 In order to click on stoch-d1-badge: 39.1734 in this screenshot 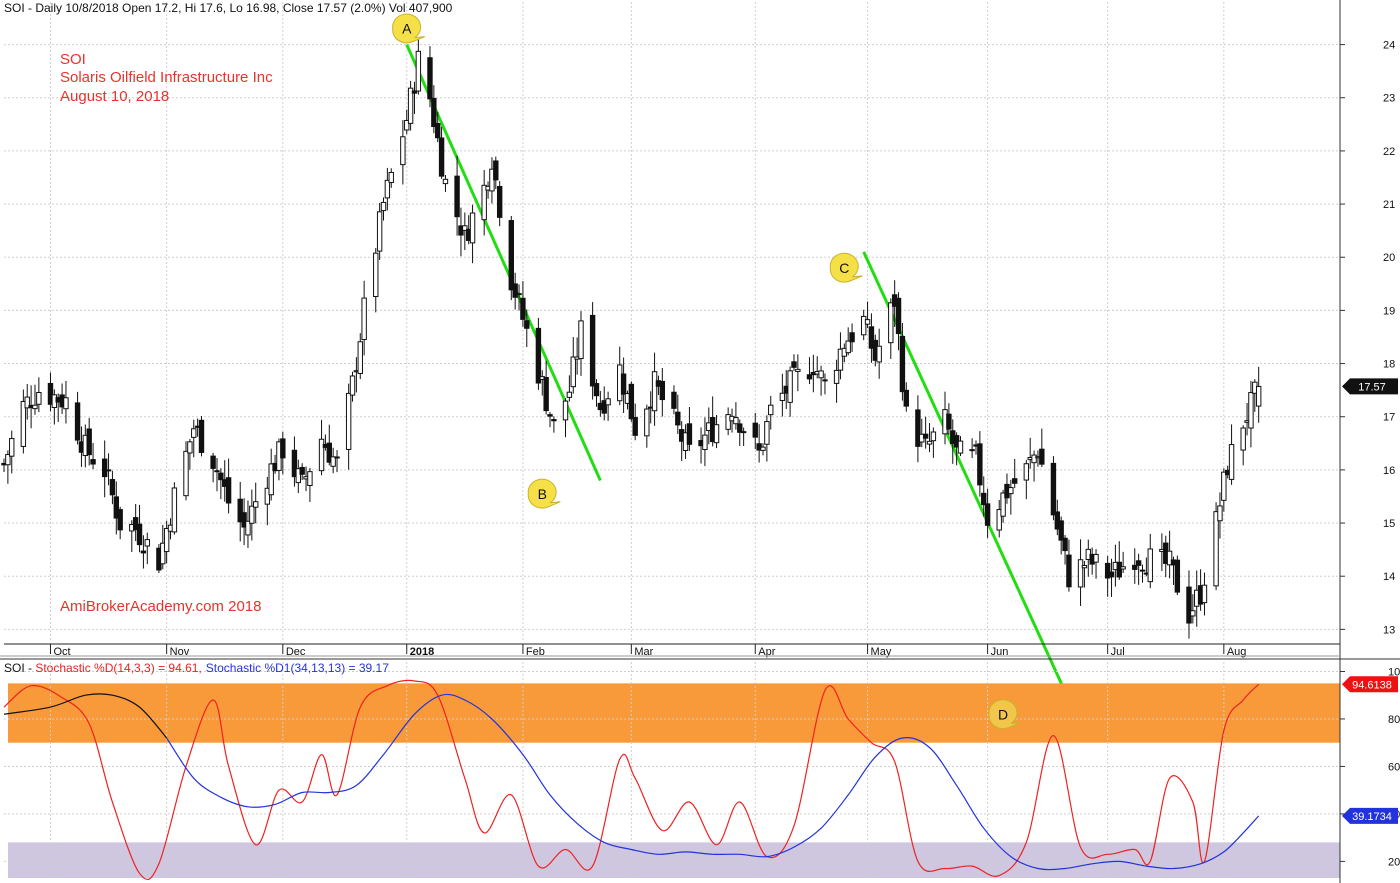, I will do `click(1370, 815)`.